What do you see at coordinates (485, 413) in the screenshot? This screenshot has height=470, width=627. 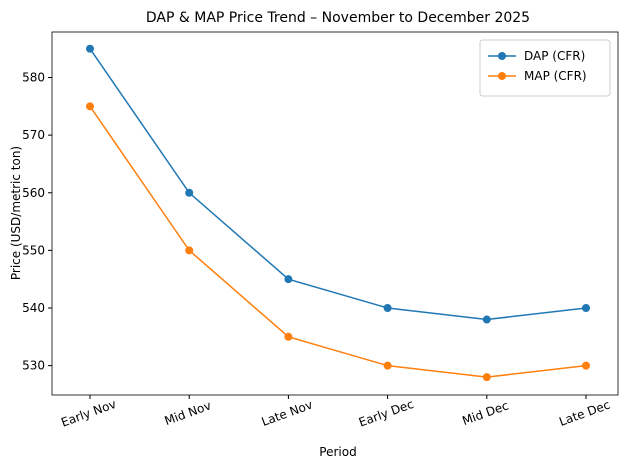 I see `x-tick-label: Mid Dec` at bounding box center [485, 413].